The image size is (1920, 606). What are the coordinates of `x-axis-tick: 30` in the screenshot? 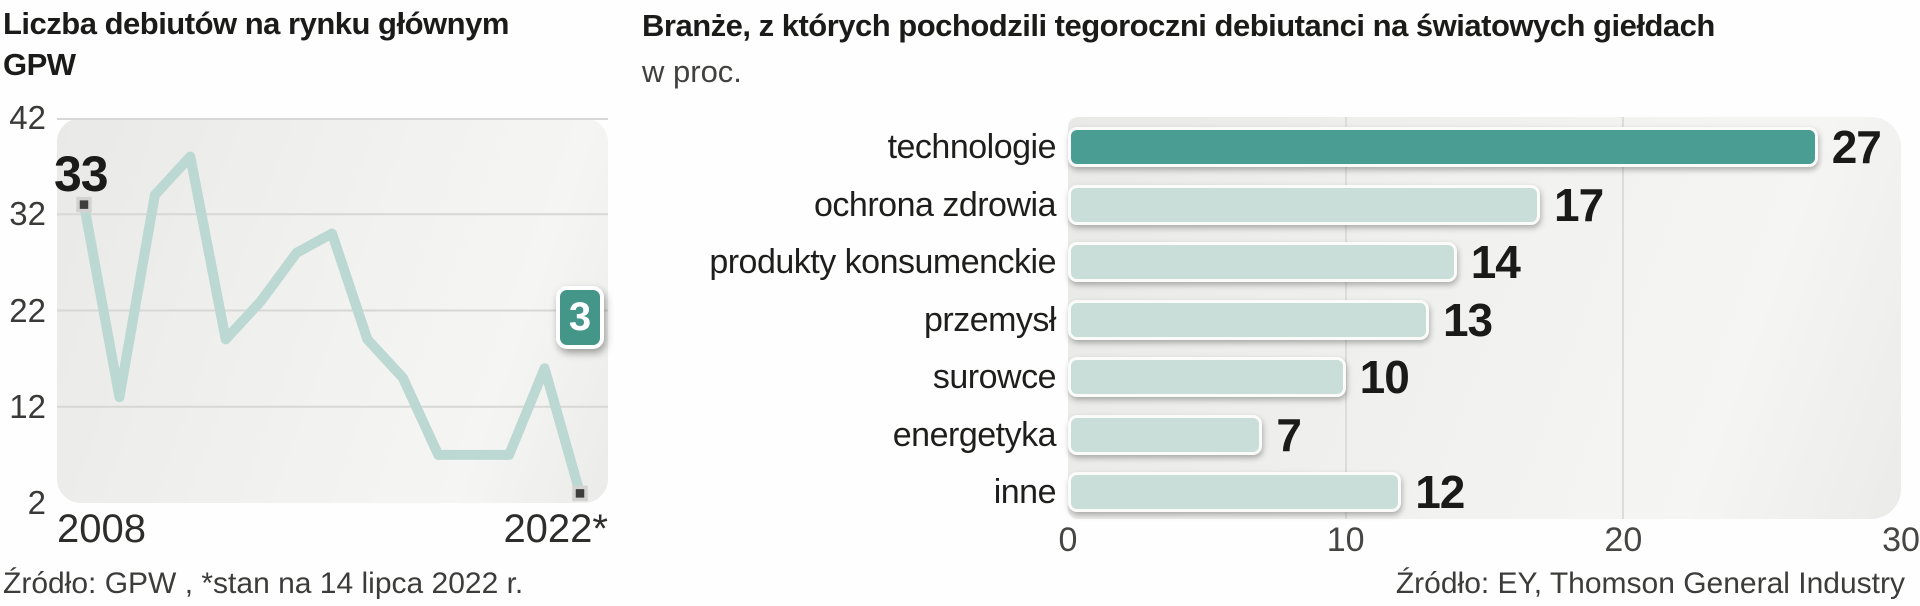 It's located at (1901, 540).